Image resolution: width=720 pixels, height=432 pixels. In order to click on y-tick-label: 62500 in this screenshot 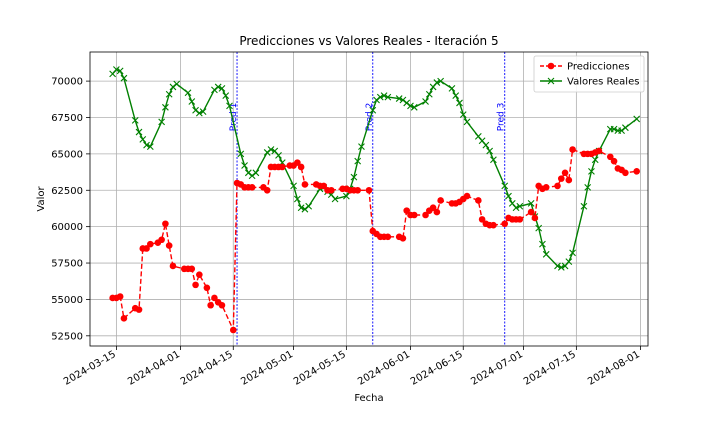, I will do `click(67, 191)`.